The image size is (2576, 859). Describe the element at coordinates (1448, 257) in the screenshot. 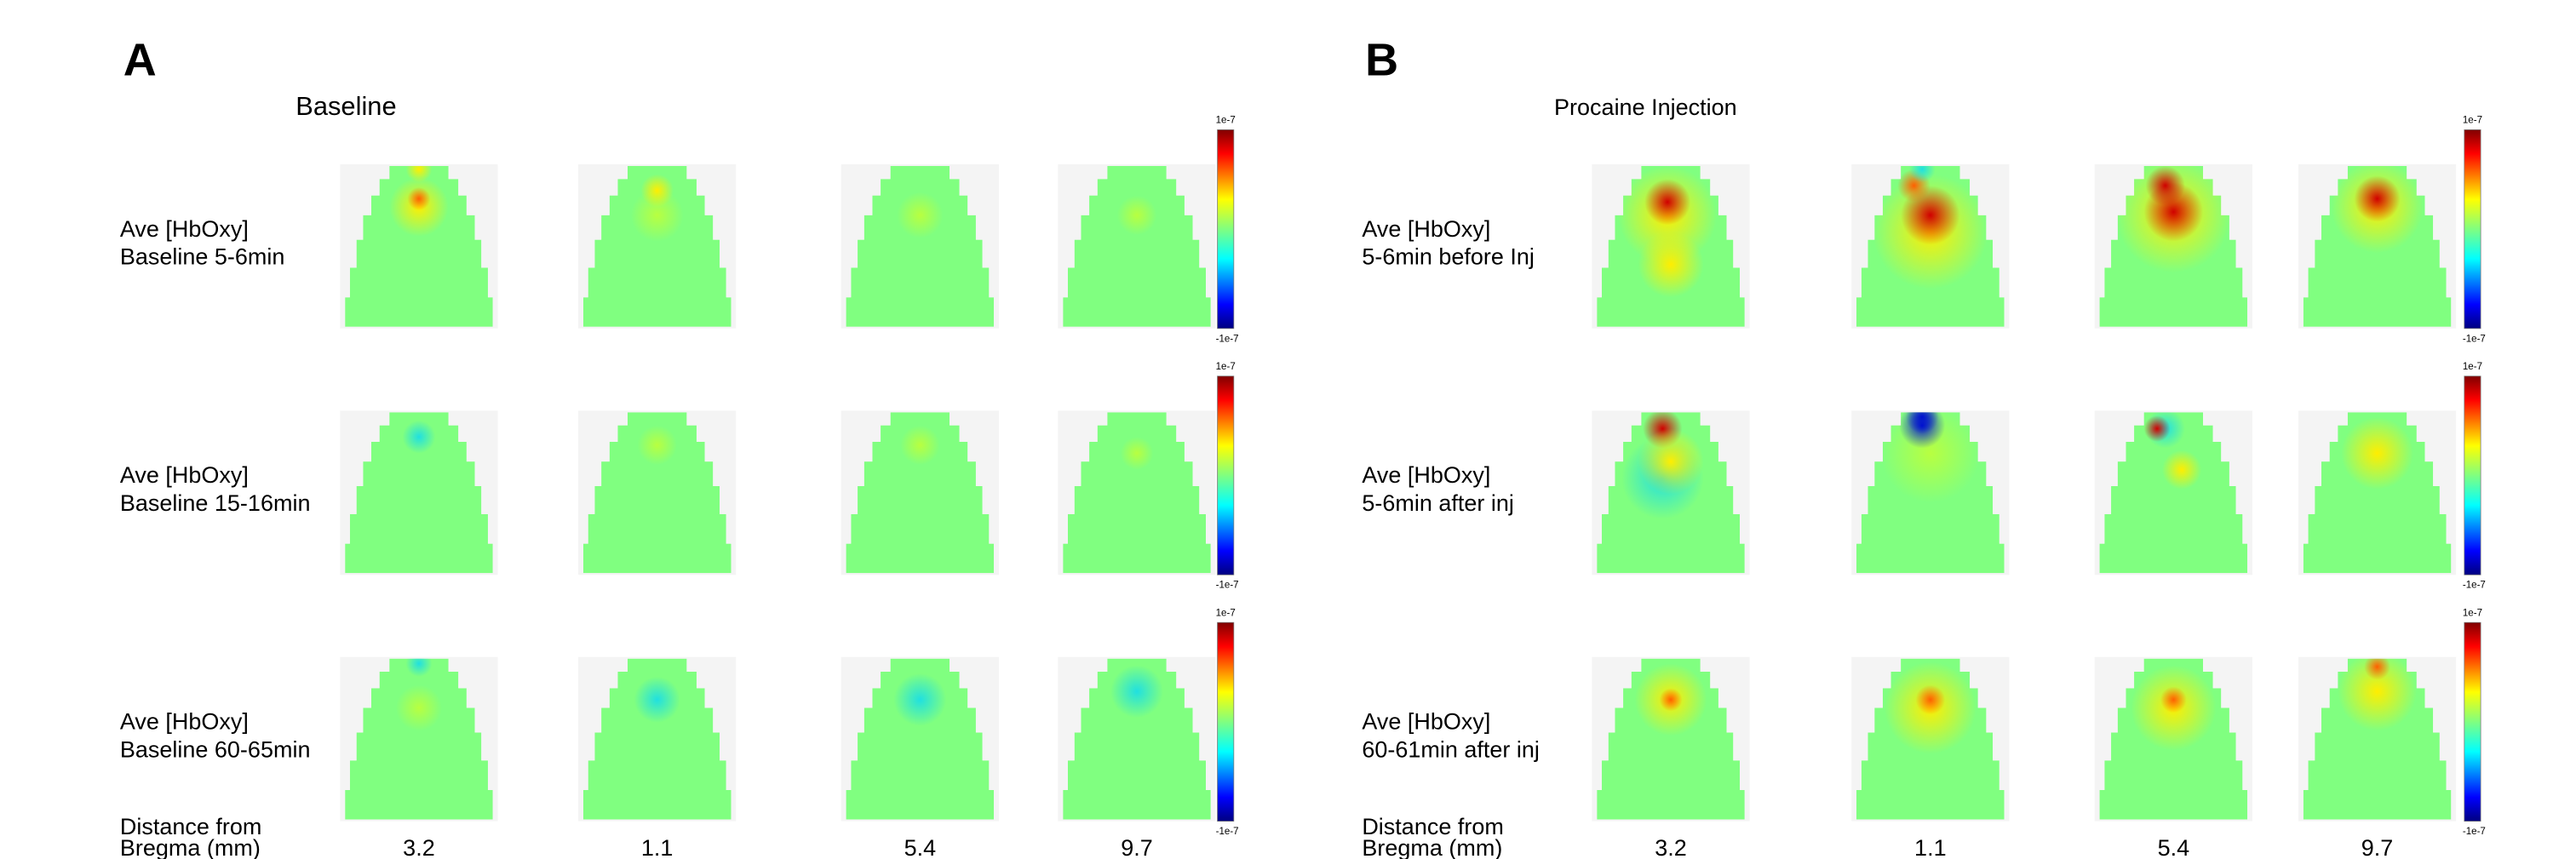

I see `row-label: 5-6min before Inj` at that location.